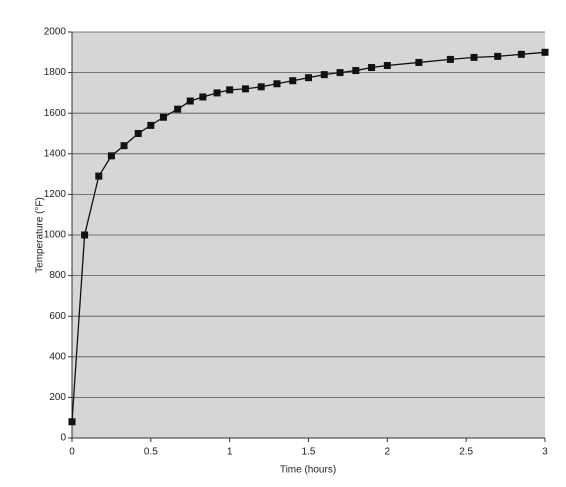 The width and height of the screenshot is (566, 487). I want to click on y-tick-label: 1800, so click(55, 72).